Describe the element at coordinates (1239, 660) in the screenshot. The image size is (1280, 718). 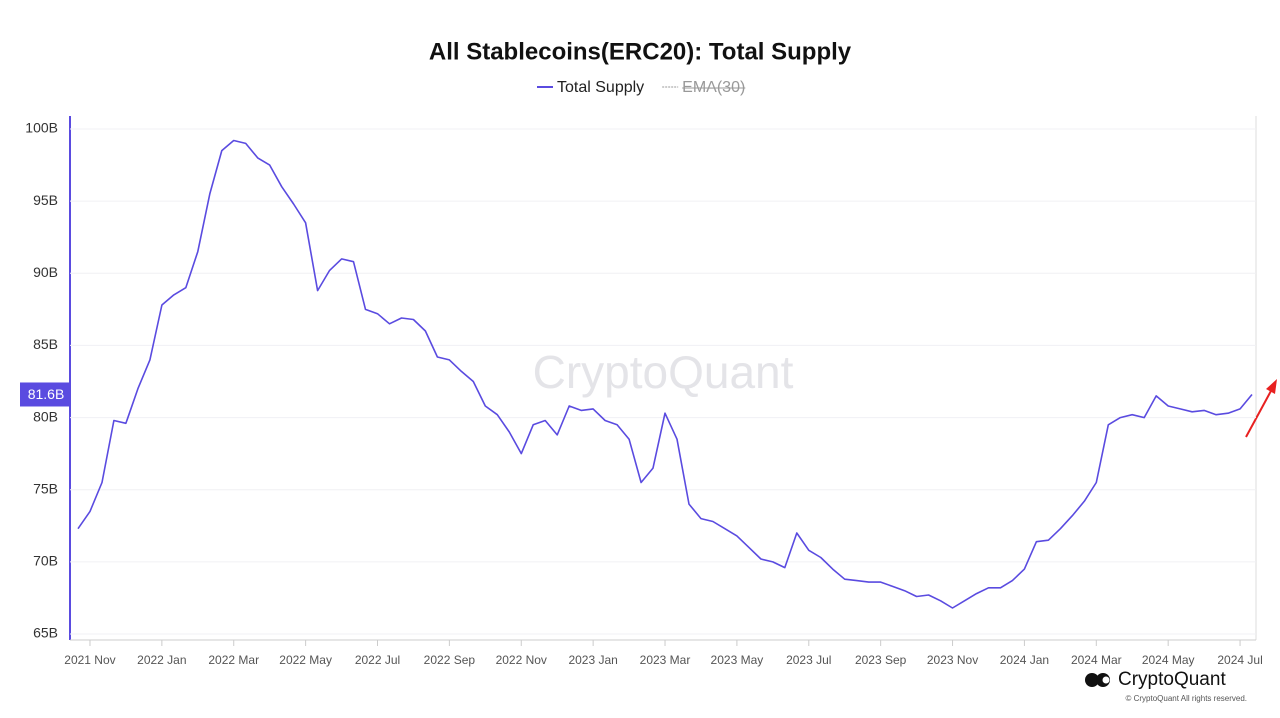
I see `x-tick-label: 2024 Jul` at that location.